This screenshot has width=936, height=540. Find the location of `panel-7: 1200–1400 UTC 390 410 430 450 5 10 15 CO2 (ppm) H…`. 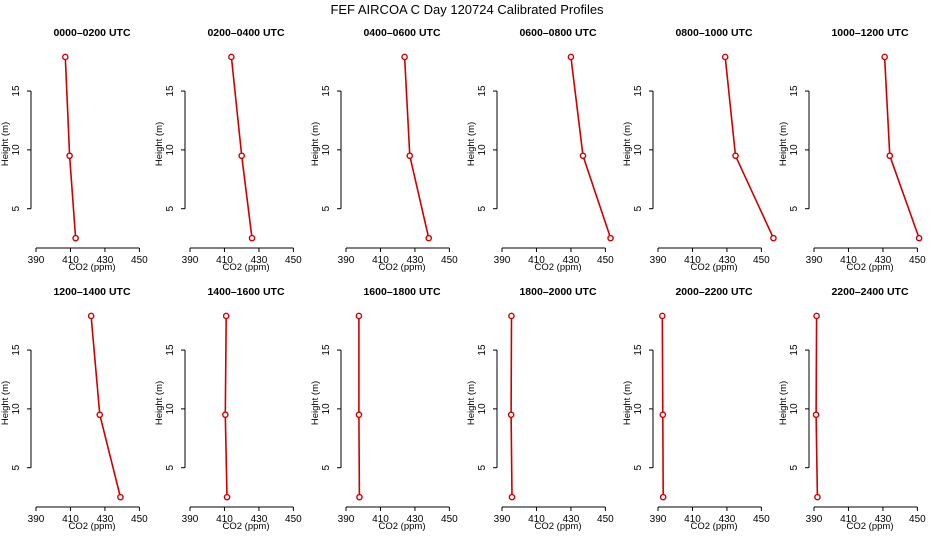

panel-7: 1200–1400 UTC 390 410 430 450 5 10 15 CO2 (ppm) H… is located at coordinates (74, 409).